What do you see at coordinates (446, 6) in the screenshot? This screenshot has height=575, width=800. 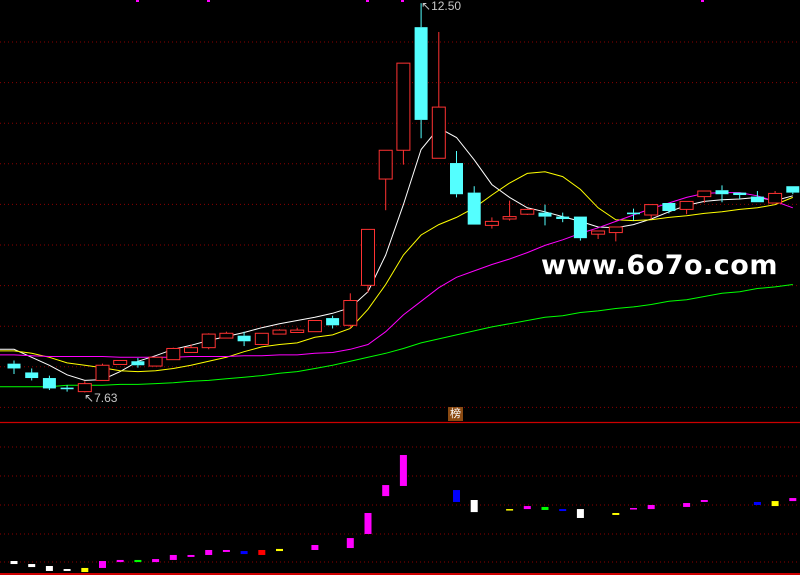 I see `high-price-value: 12.50` at bounding box center [446, 6].